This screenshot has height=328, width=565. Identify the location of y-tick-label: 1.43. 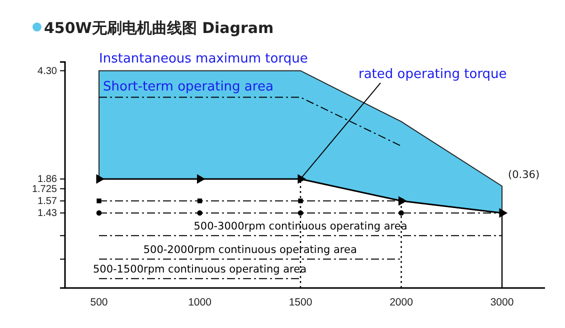
(48, 214).